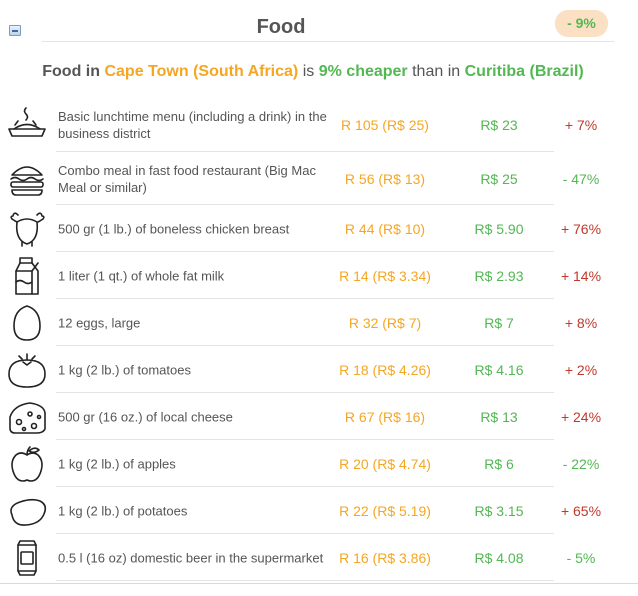  I want to click on price-difference: + 8%, so click(581, 322).